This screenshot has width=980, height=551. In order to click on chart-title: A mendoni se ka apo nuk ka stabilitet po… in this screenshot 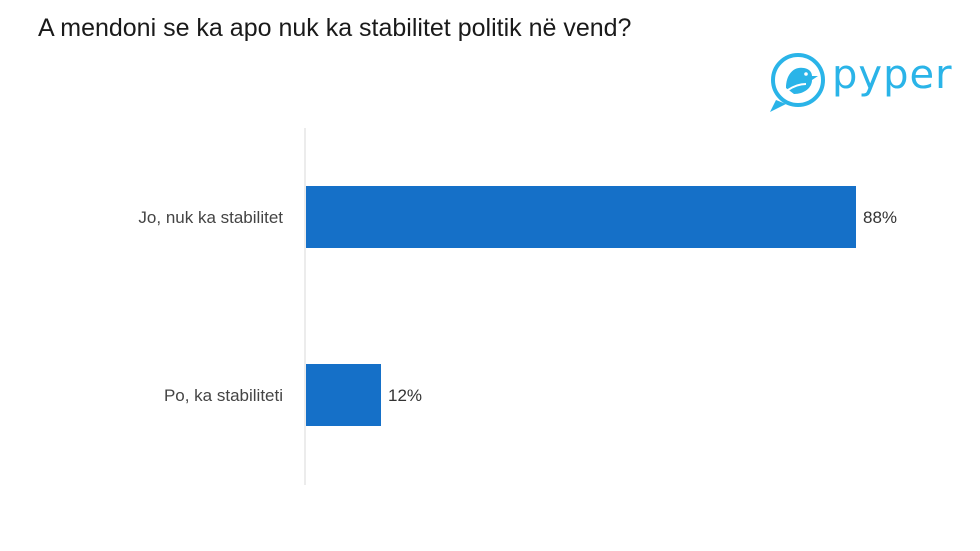, I will do `click(335, 28)`.